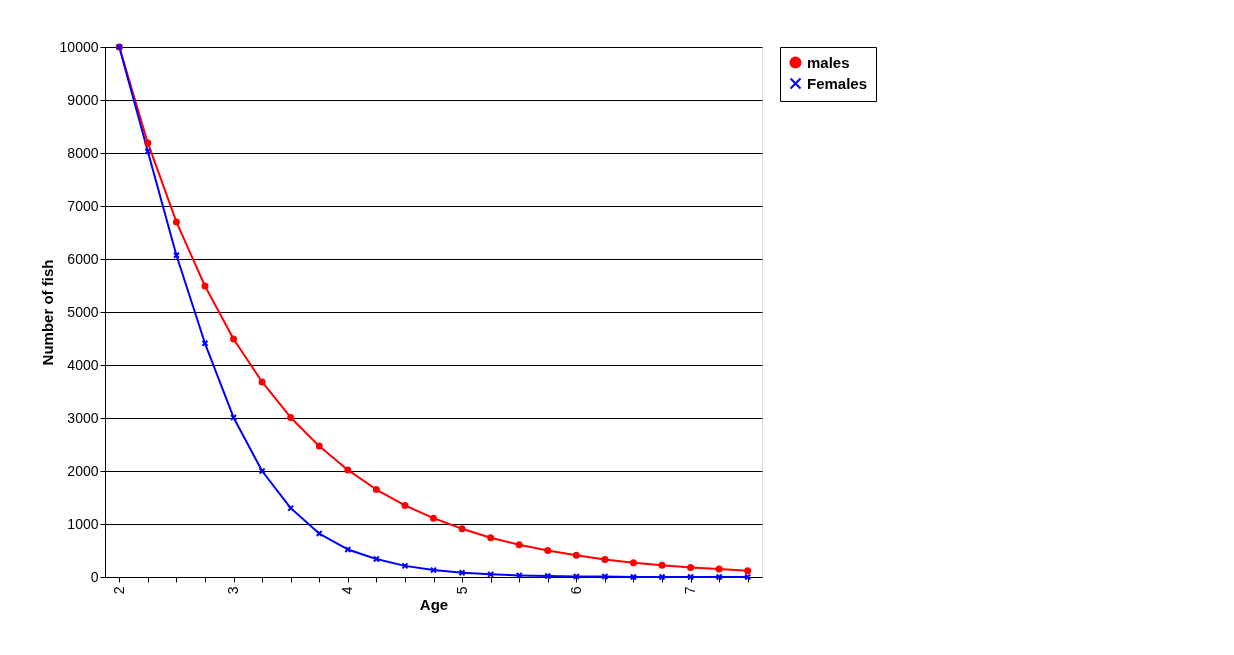 The width and height of the screenshot is (1234, 655). I want to click on y-tick-label: 5000, so click(83, 311).